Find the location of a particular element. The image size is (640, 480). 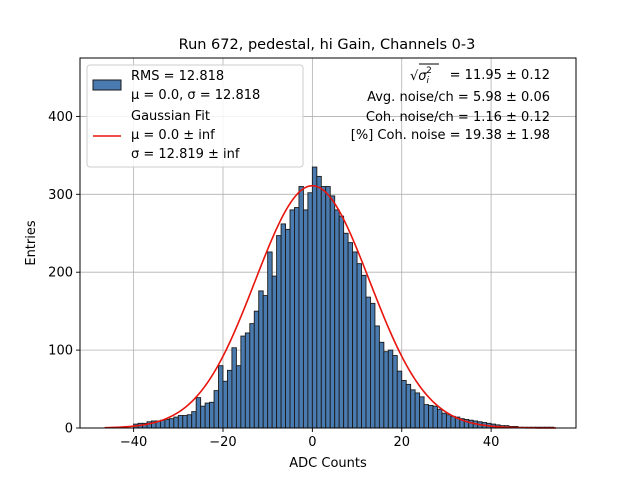

x-tick-label: −40 is located at coordinates (133, 442).